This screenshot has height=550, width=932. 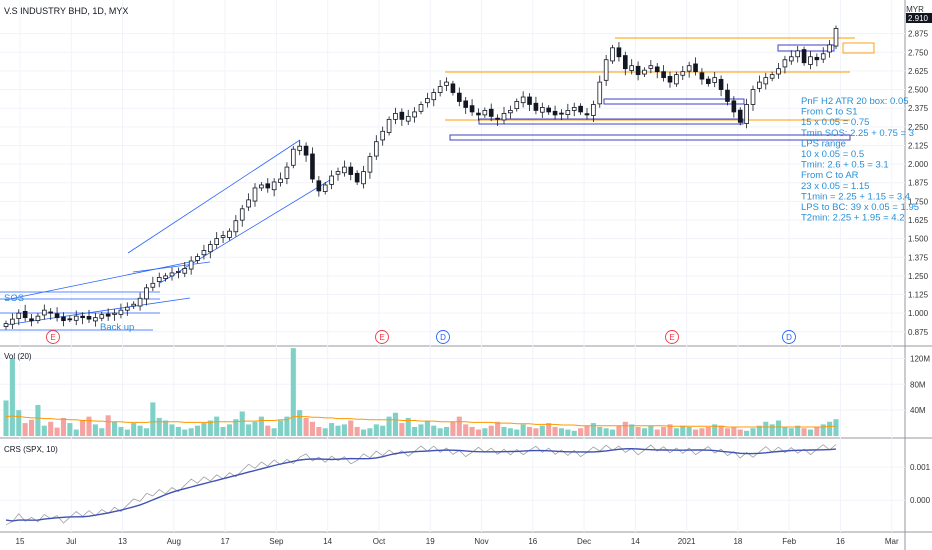 What do you see at coordinates (672, 337) in the screenshot?
I see `event-marker: E` at bounding box center [672, 337].